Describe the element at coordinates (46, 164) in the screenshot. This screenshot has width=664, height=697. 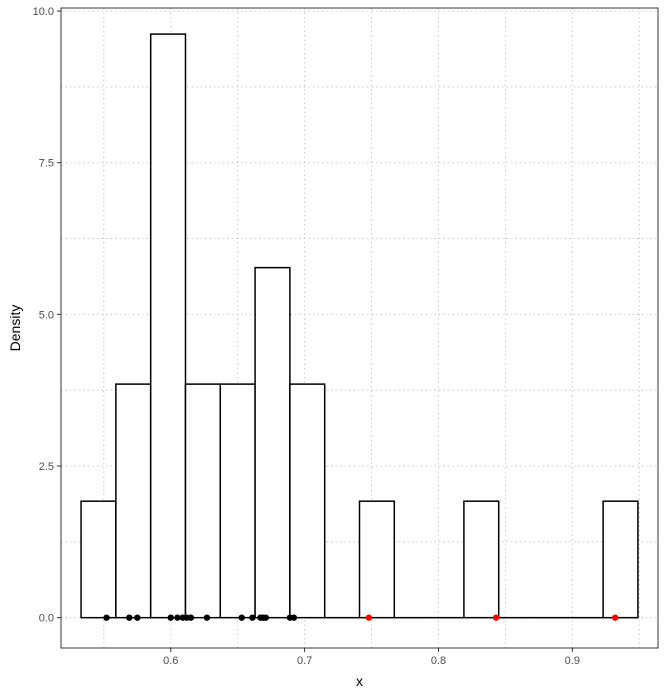
I see `y-tick-label: 7.5` at that location.